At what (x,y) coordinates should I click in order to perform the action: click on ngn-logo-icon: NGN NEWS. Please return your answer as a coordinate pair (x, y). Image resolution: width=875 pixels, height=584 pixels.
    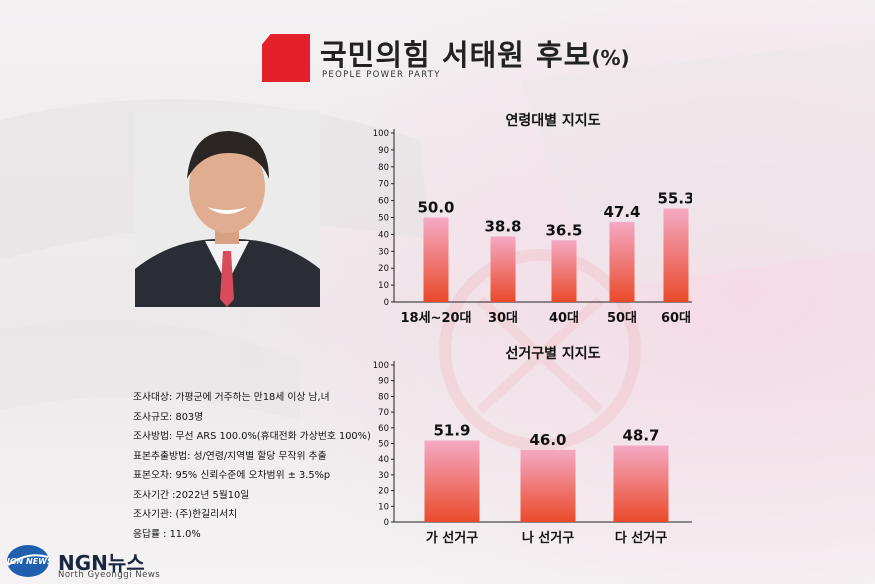
    Looking at the image, I should click on (28, 561).